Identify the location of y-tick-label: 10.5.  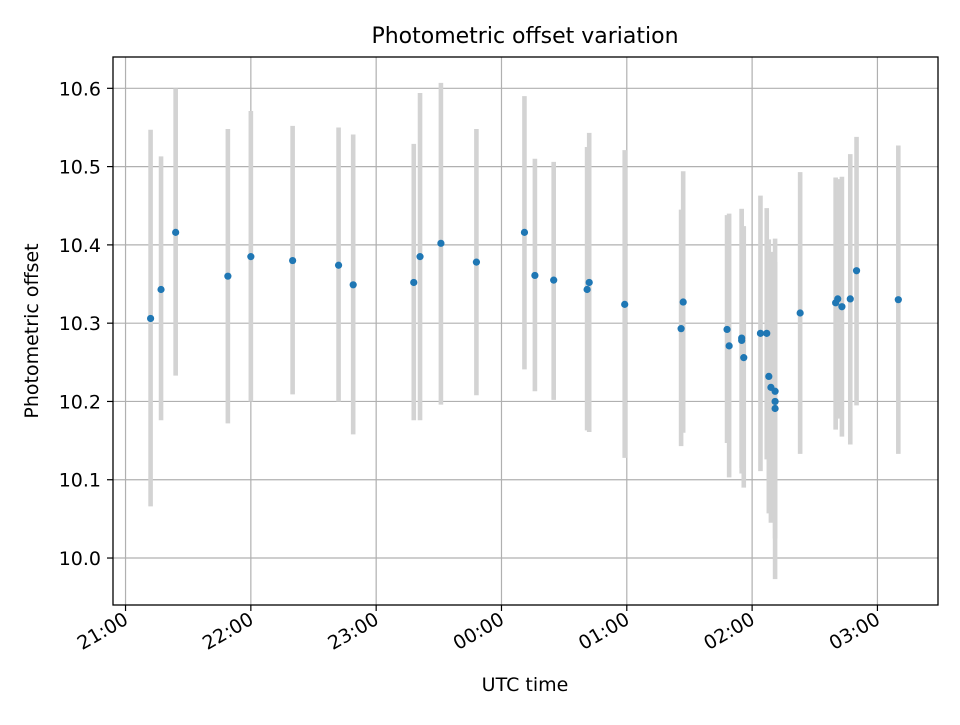
(80, 168).